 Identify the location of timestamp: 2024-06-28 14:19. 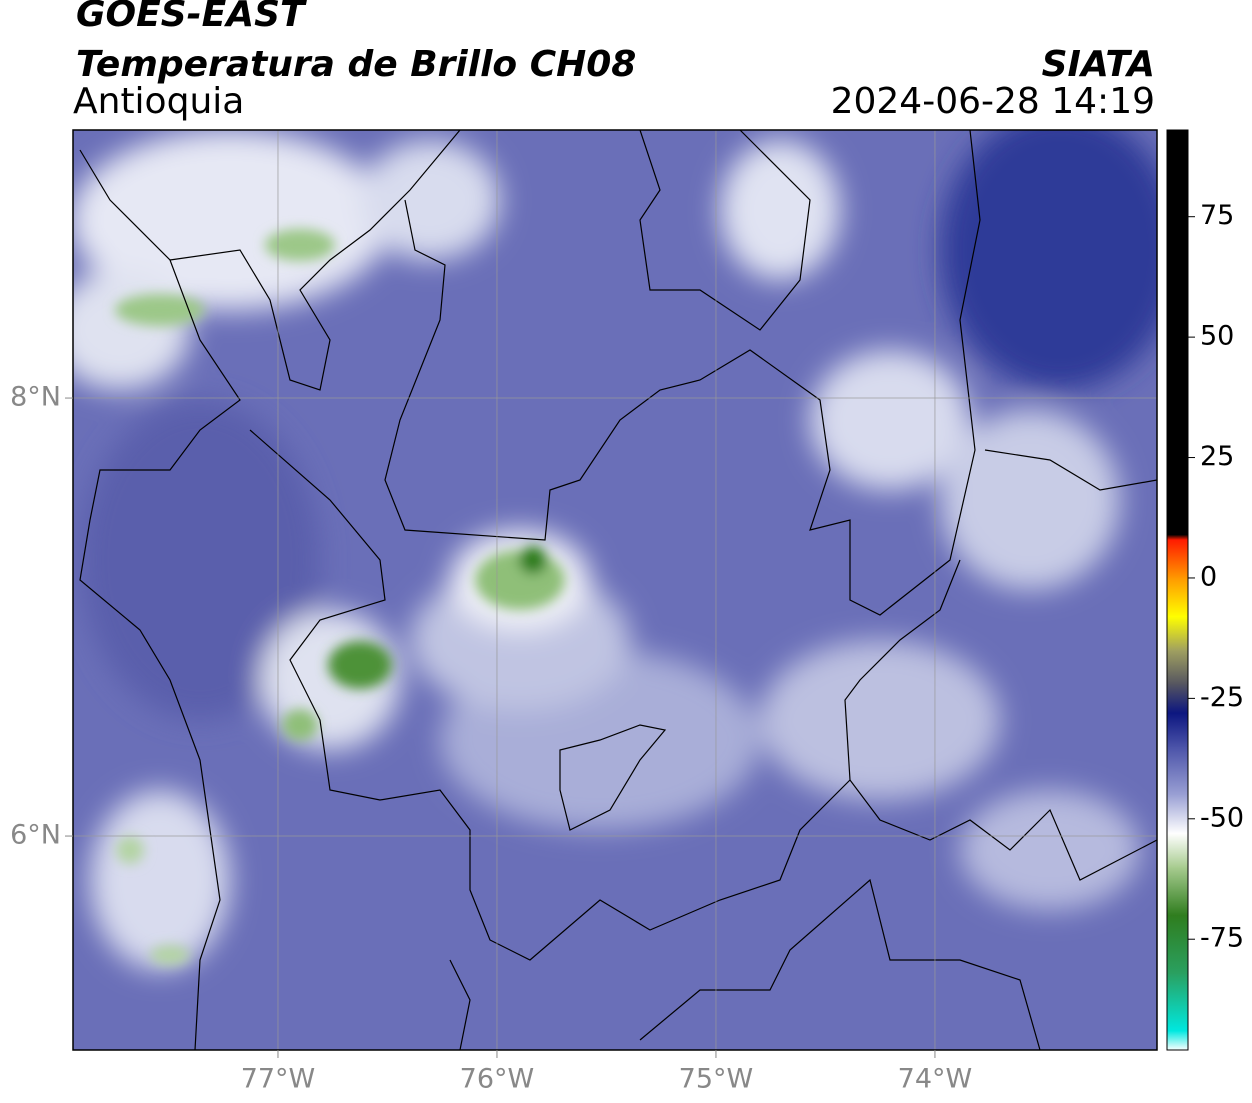
(993, 101).